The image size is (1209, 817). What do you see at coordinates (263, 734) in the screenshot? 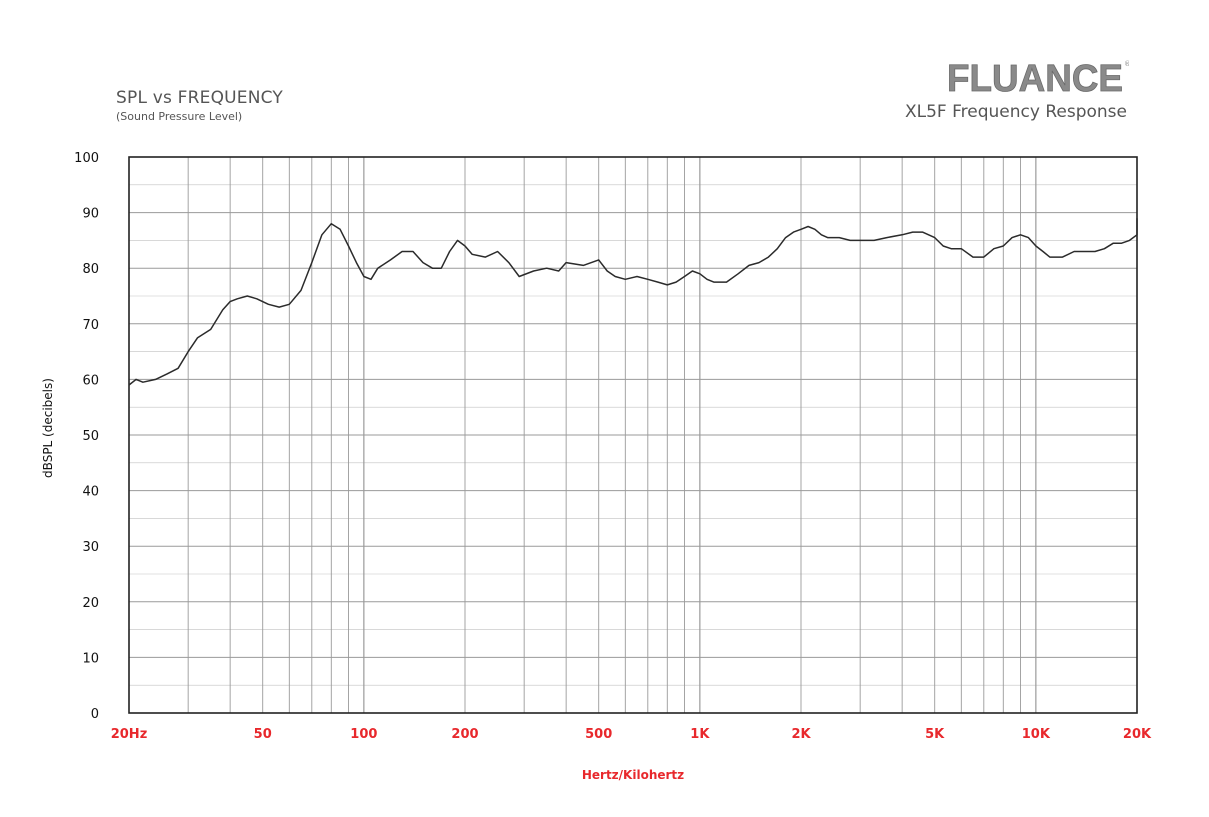
I see `x-tick-label: 50` at bounding box center [263, 734].